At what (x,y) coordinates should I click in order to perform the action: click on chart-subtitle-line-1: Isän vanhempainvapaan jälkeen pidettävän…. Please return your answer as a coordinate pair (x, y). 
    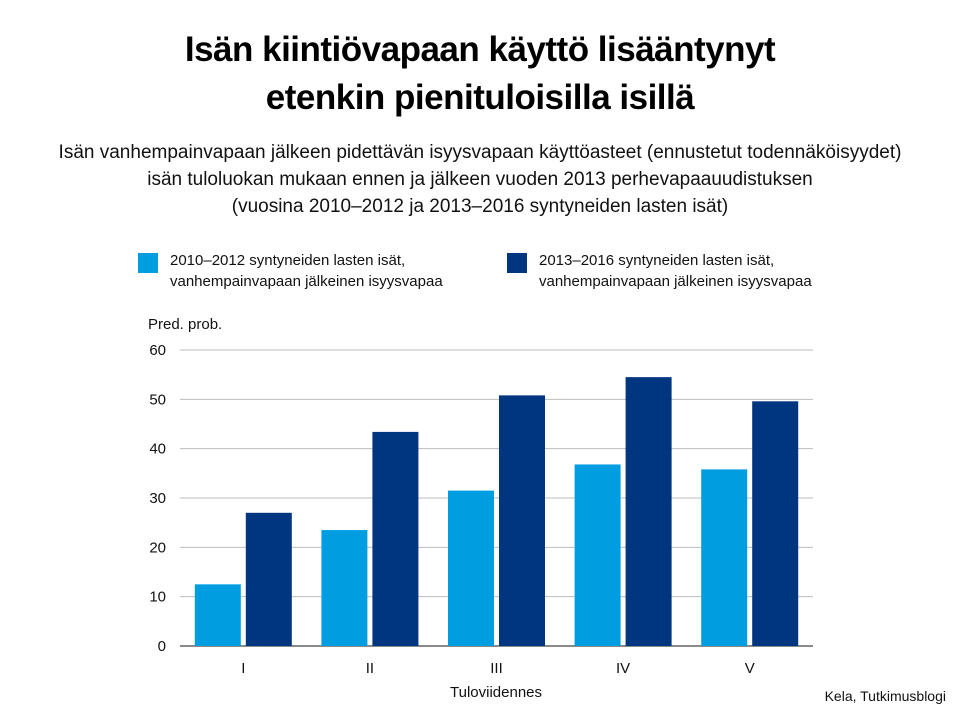
    Looking at the image, I should click on (480, 152).